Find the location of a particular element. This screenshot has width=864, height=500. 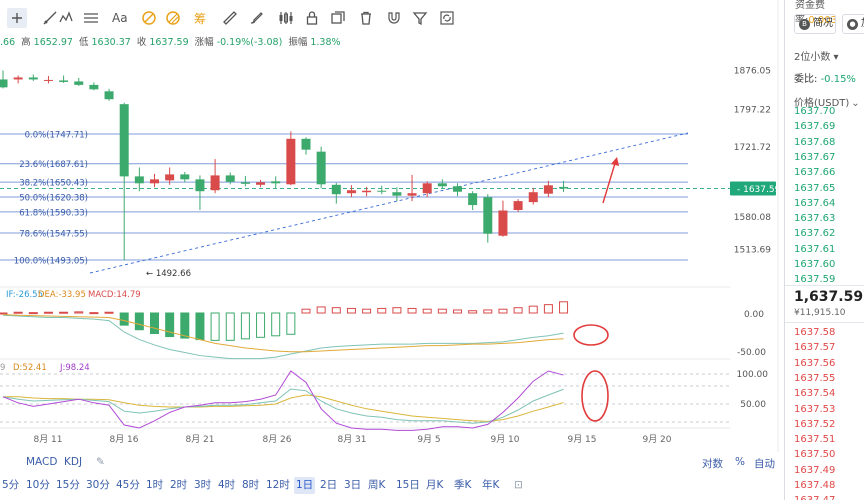

ask-price-row: 1637.65 is located at coordinates (815, 188).